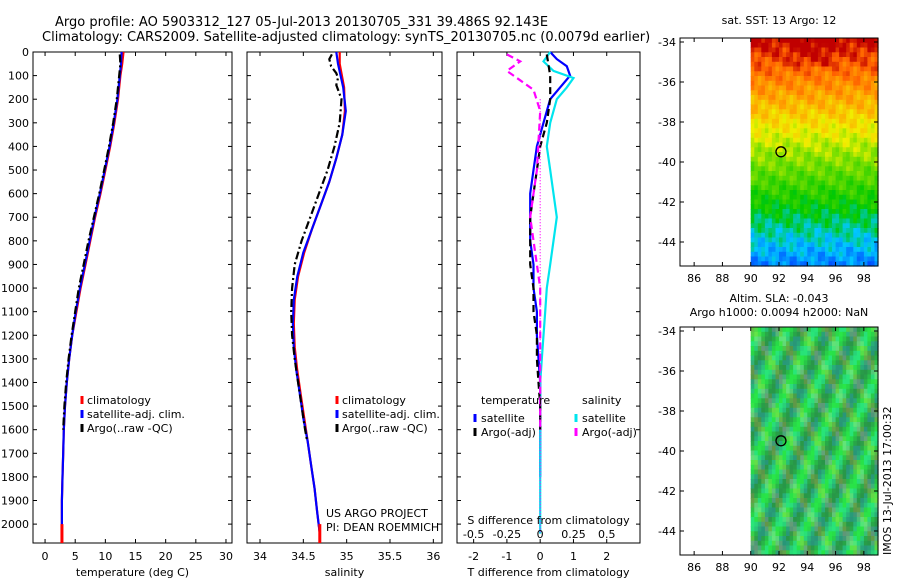 This screenshot has width=900, height=580. What do you see at coordinates (864, 278) in the screenshot?
I see `x-tick-label: 98` at bounding box center [864, 278].